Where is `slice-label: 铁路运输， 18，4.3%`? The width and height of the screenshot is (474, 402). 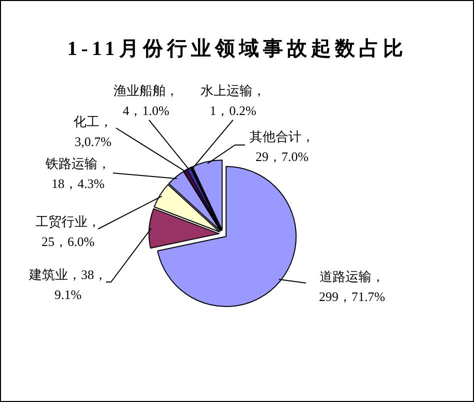 slice-label: 铁路运输， 18，4.3% is located at coordinates (77, 173).